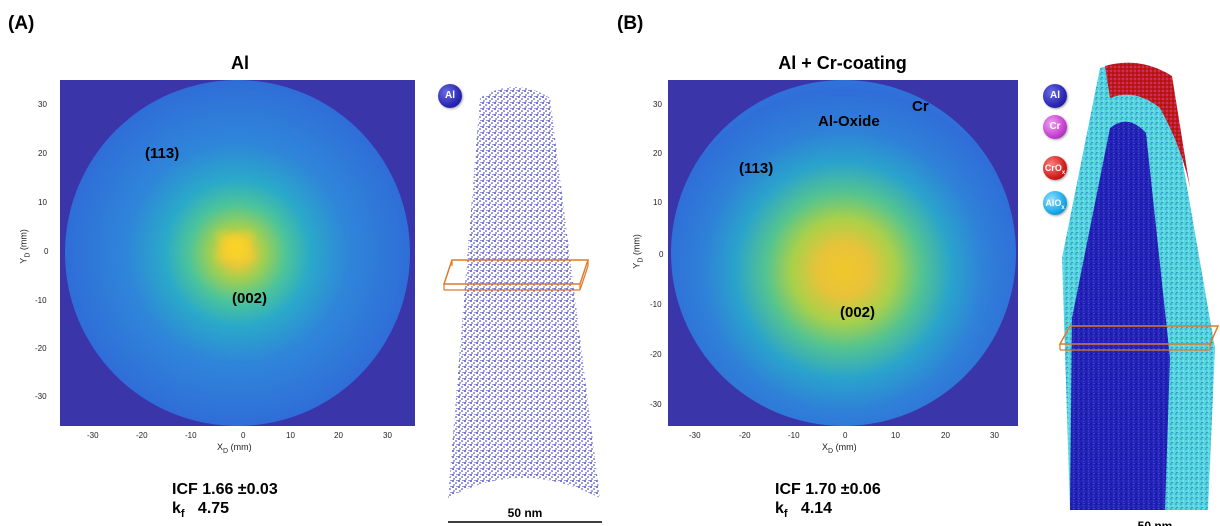 The width and height of the screenshot is (1220, 526). Describe the element at coordinates (524, 292) in the screenshot. I see `tip-body-a` at that location.